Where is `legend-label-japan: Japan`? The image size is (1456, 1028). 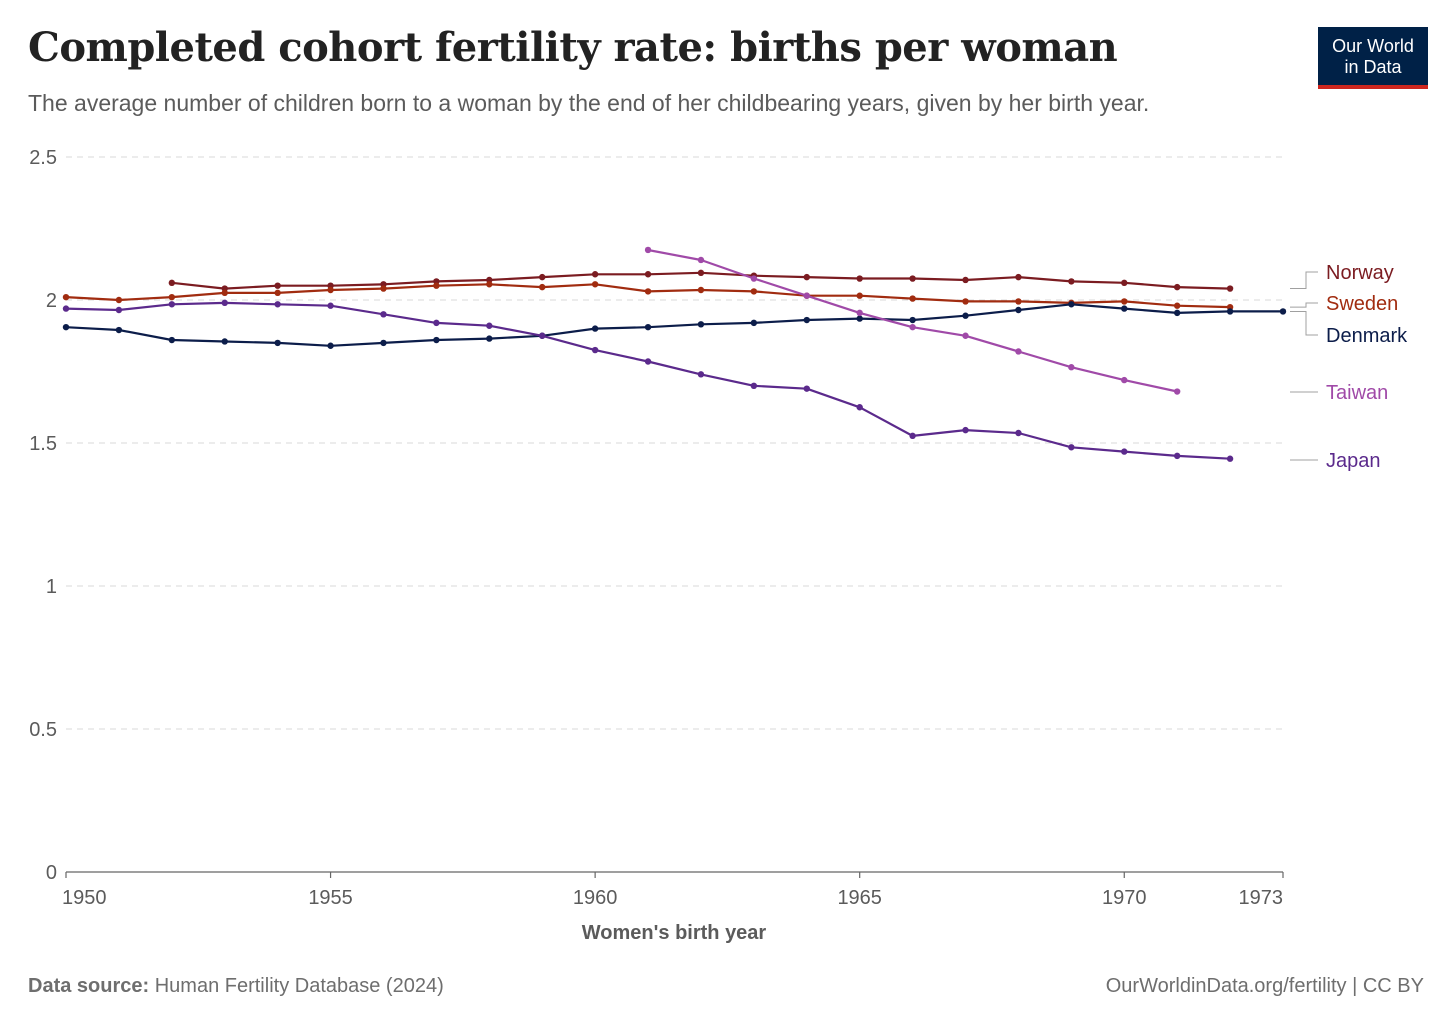
legend-label-japan: Japan is located at coordinates (1353, 461).